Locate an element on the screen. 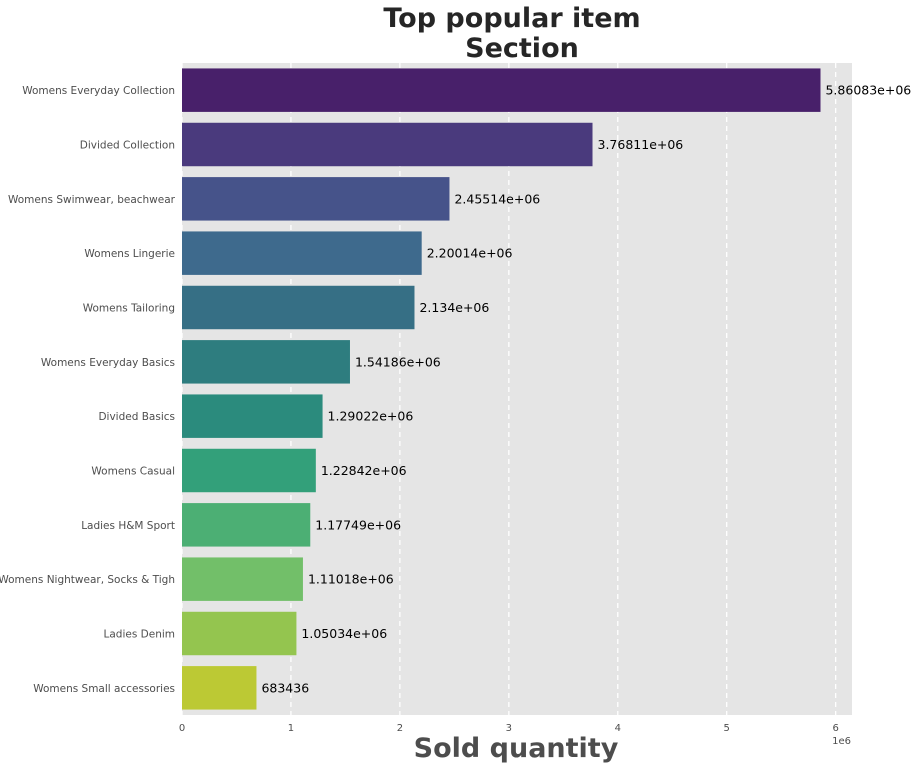  data-label: 1.05034e+06 is located at coordinates (344, 633).